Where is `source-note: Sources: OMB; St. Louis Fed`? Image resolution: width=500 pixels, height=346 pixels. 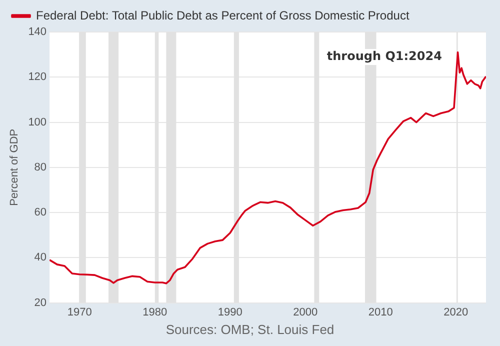
source-note: Sources: OMB; St. Louis Fed is located at coordinates (250, 329).